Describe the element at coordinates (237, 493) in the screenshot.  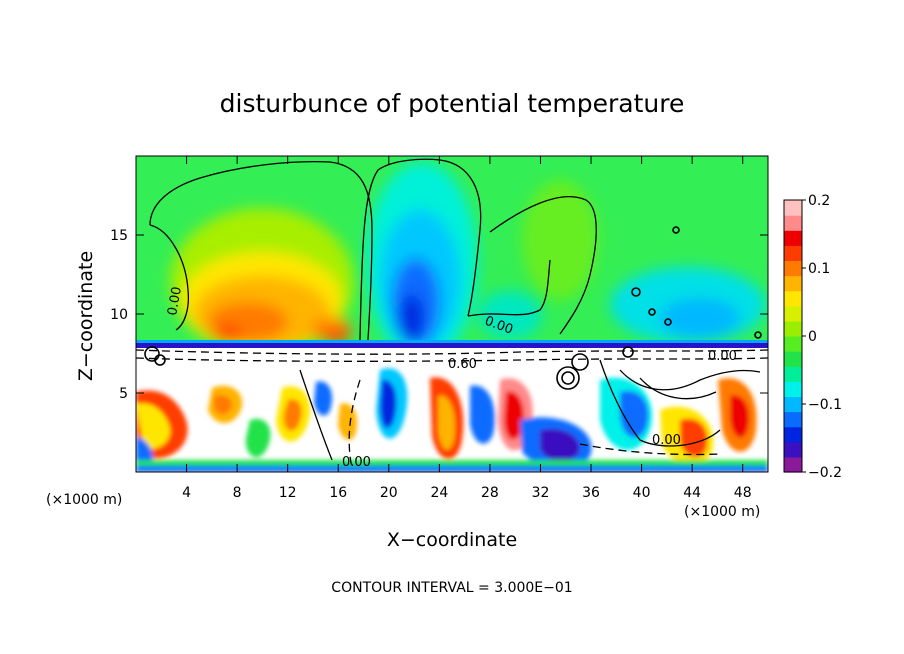
I see `x-tick-label: 8` at that location.